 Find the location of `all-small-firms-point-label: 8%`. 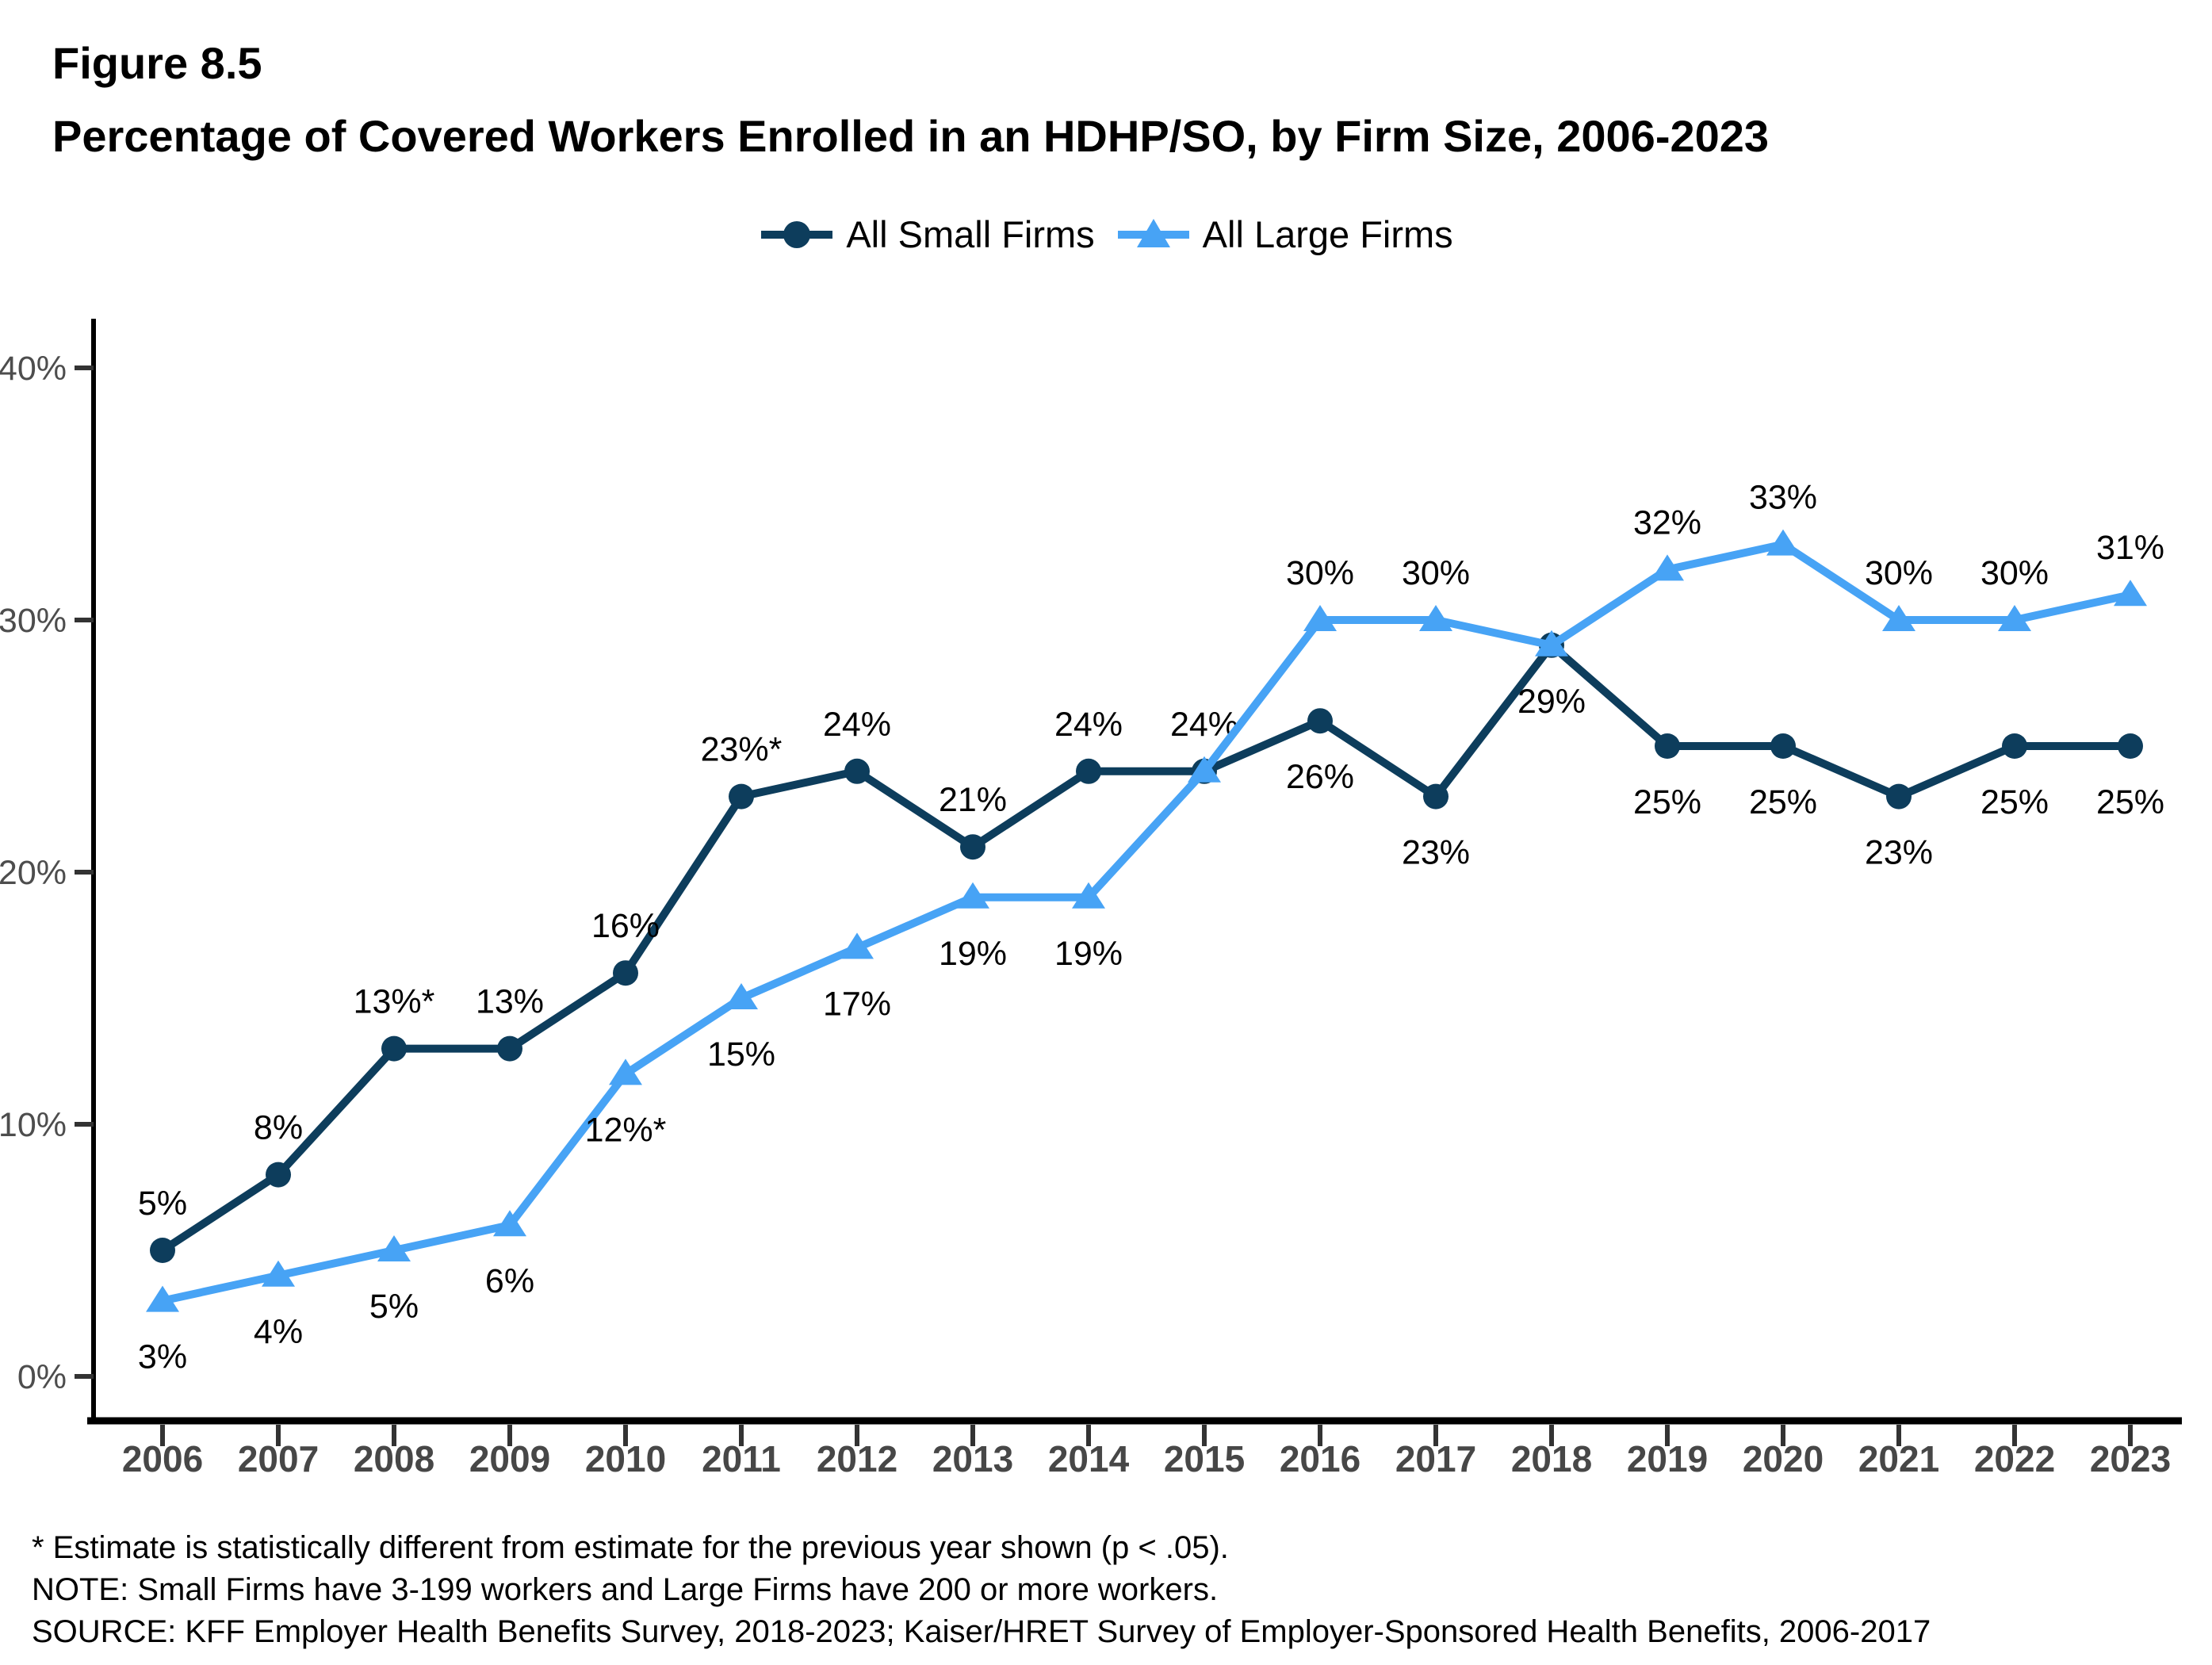

all-small-firms-point-label: 8% is located at coordinates (278, 1128).